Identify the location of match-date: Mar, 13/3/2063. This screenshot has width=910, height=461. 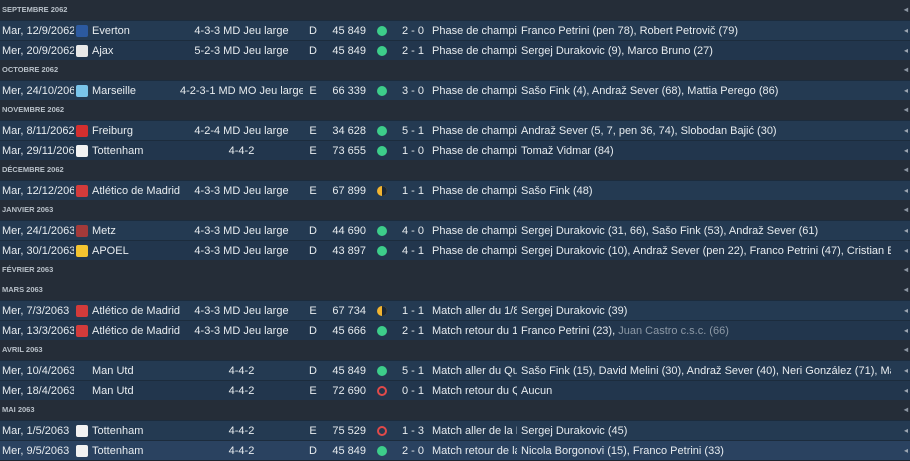
(38, 331).